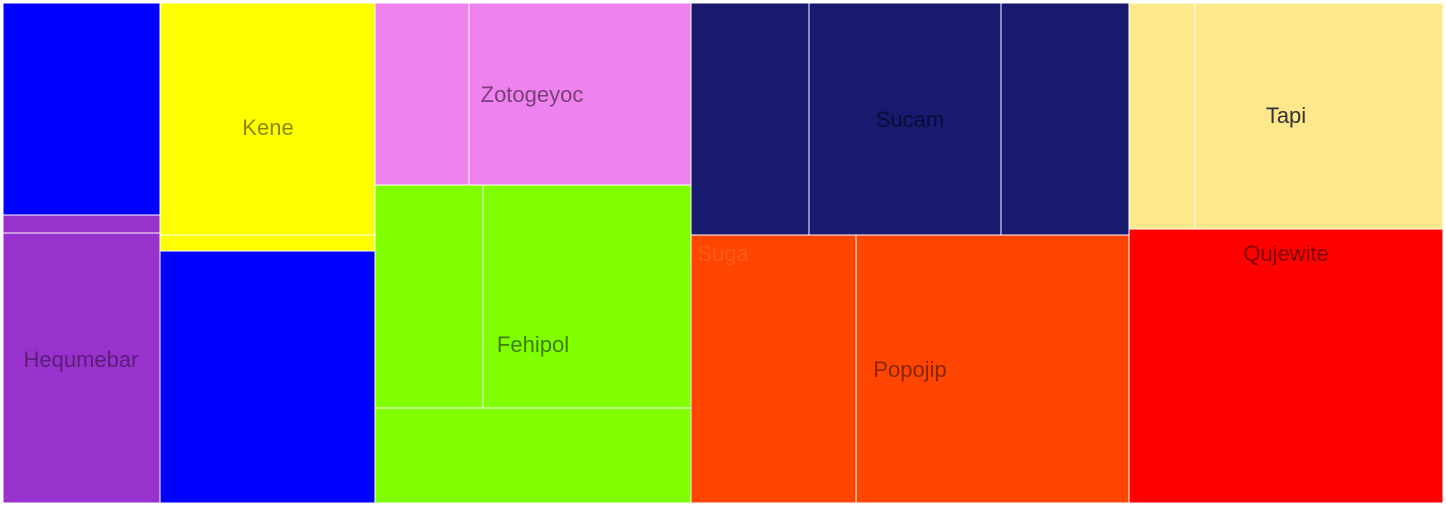  What do you see at coordinates (909, 369) in the screenshot?
I see `treemap-label-popojip: Popojip` at bounding box center [909, 369].